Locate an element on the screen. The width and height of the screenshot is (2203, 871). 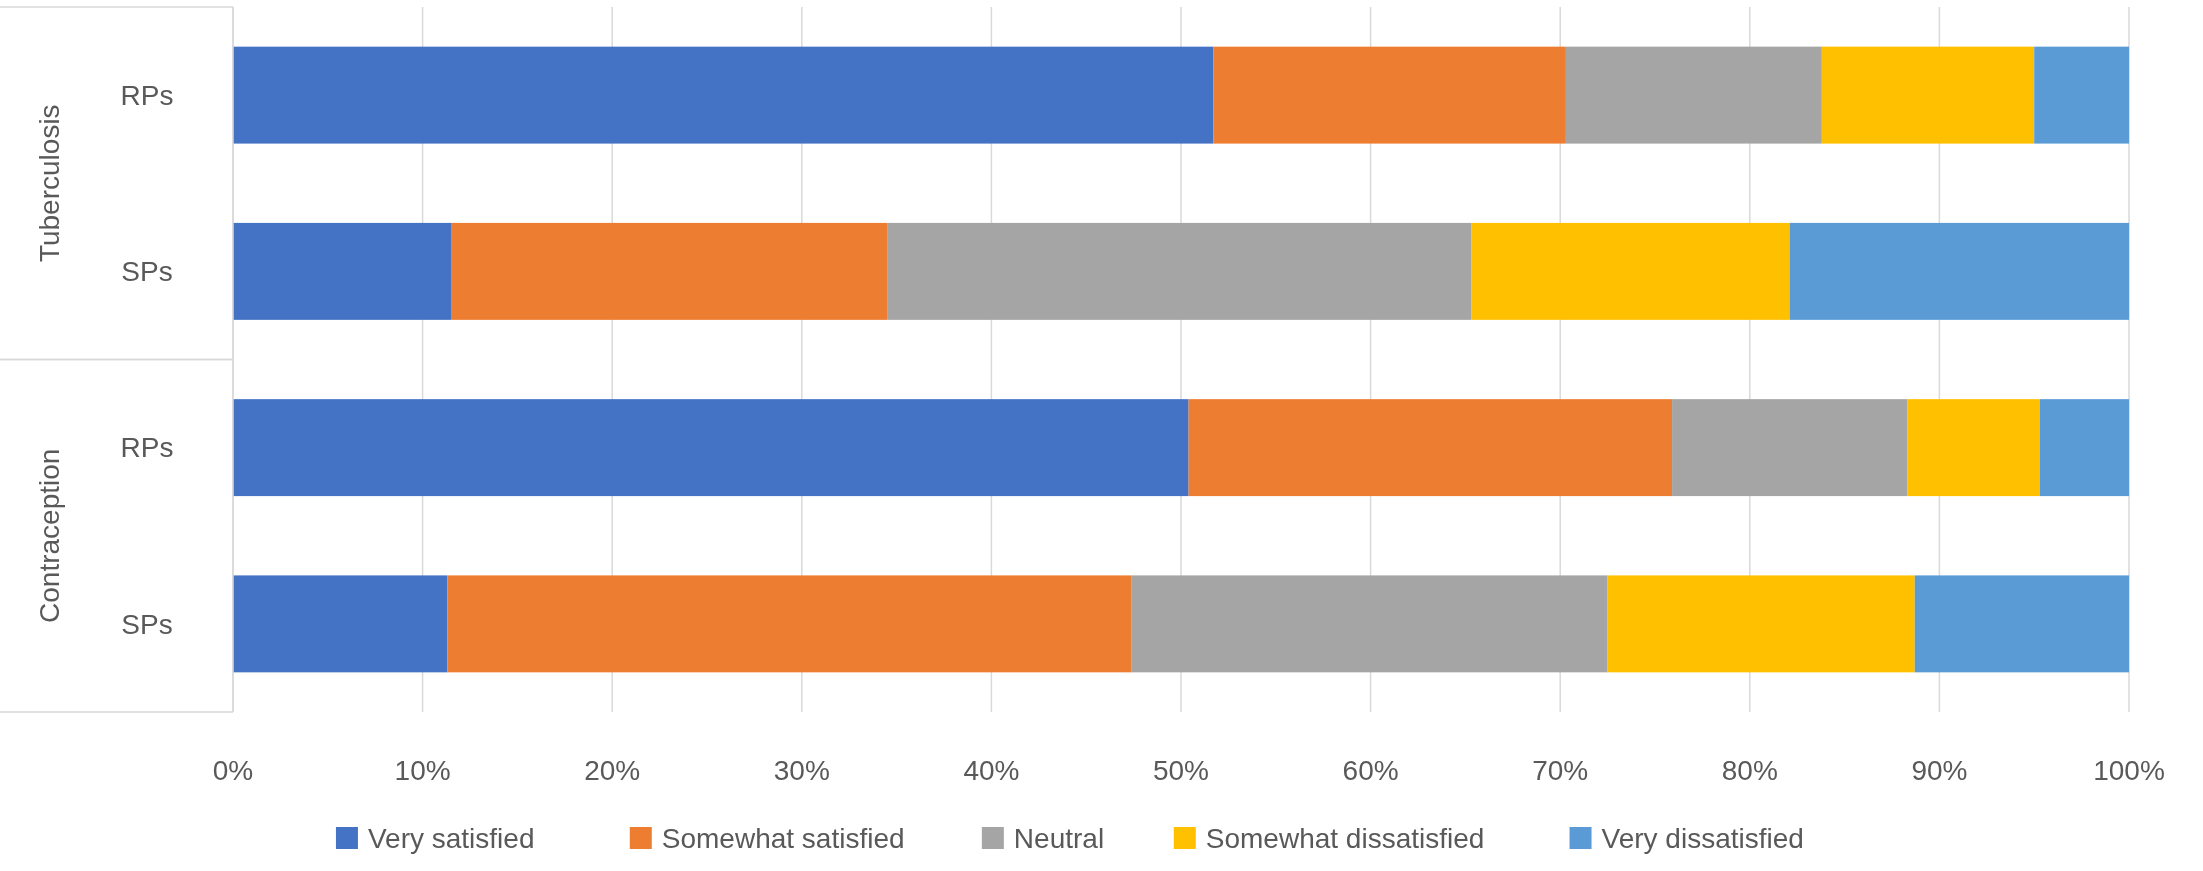
x-tick-label: 20% is located at coordinates (612, 770).